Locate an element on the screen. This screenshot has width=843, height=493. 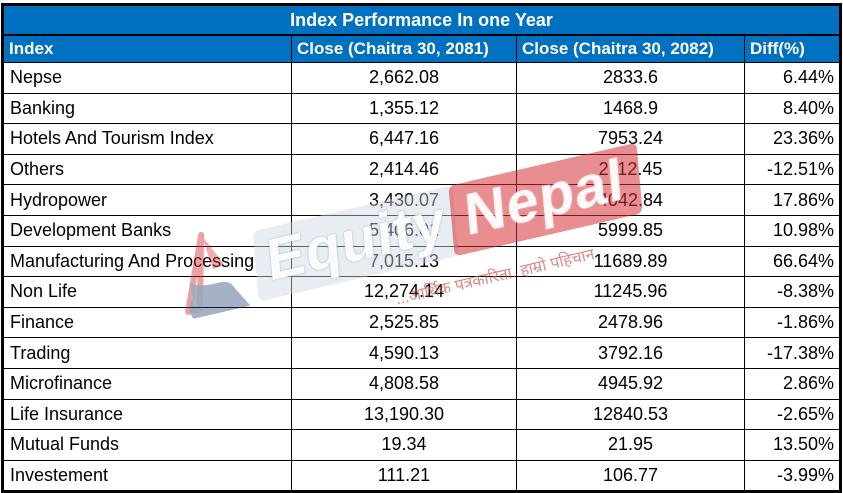
close-2081: 111.21 is located at coordinates (404, 476).